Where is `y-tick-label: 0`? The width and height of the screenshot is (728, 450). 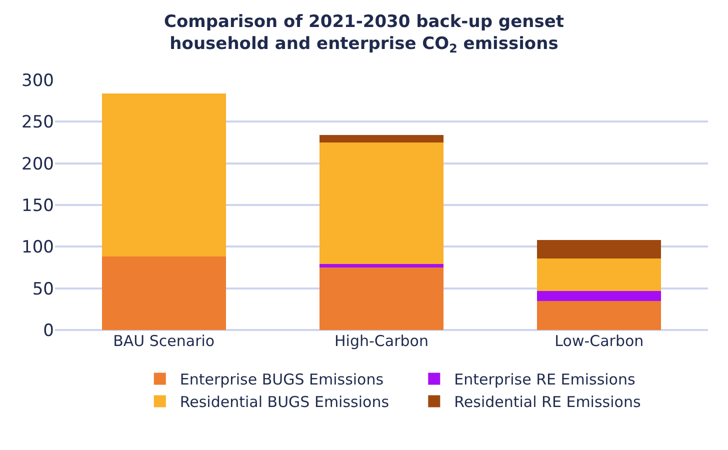 y-tick-label: 0 is located at coordinates (48, 330).